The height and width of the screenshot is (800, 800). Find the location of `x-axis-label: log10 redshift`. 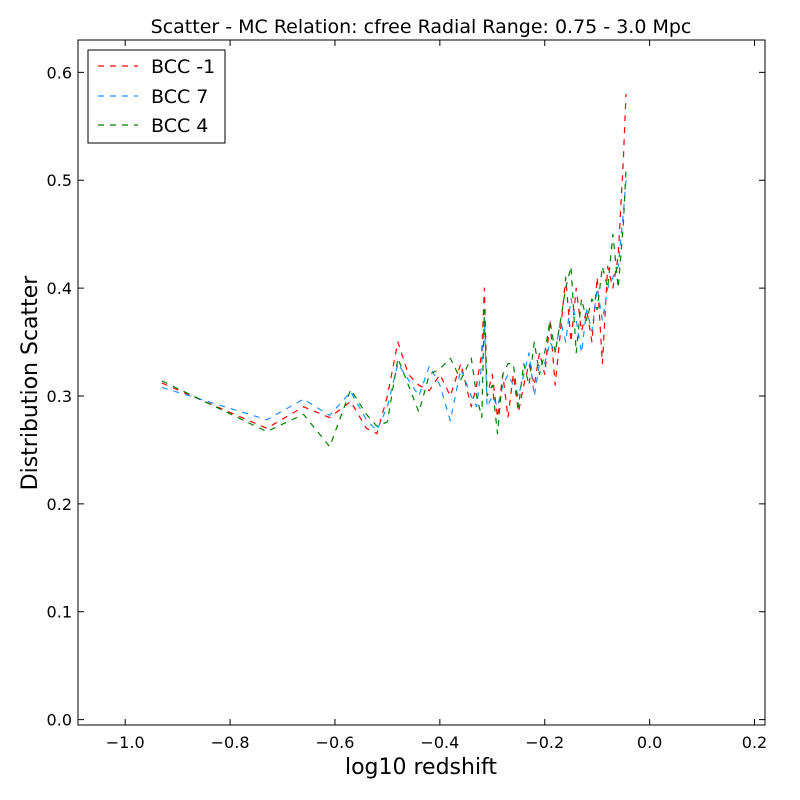

x-axis-label: log10 redshift is located at coordinates (421, 767).